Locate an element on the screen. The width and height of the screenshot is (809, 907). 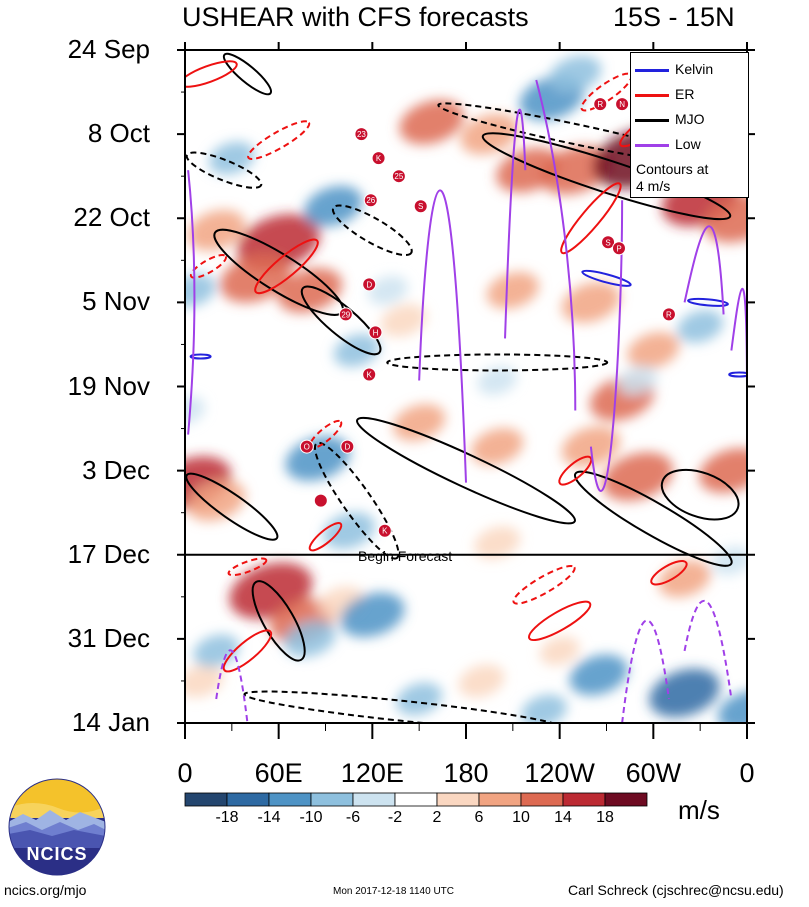
colorbar-tick-label: 2 is located at coordinates (437, 817).